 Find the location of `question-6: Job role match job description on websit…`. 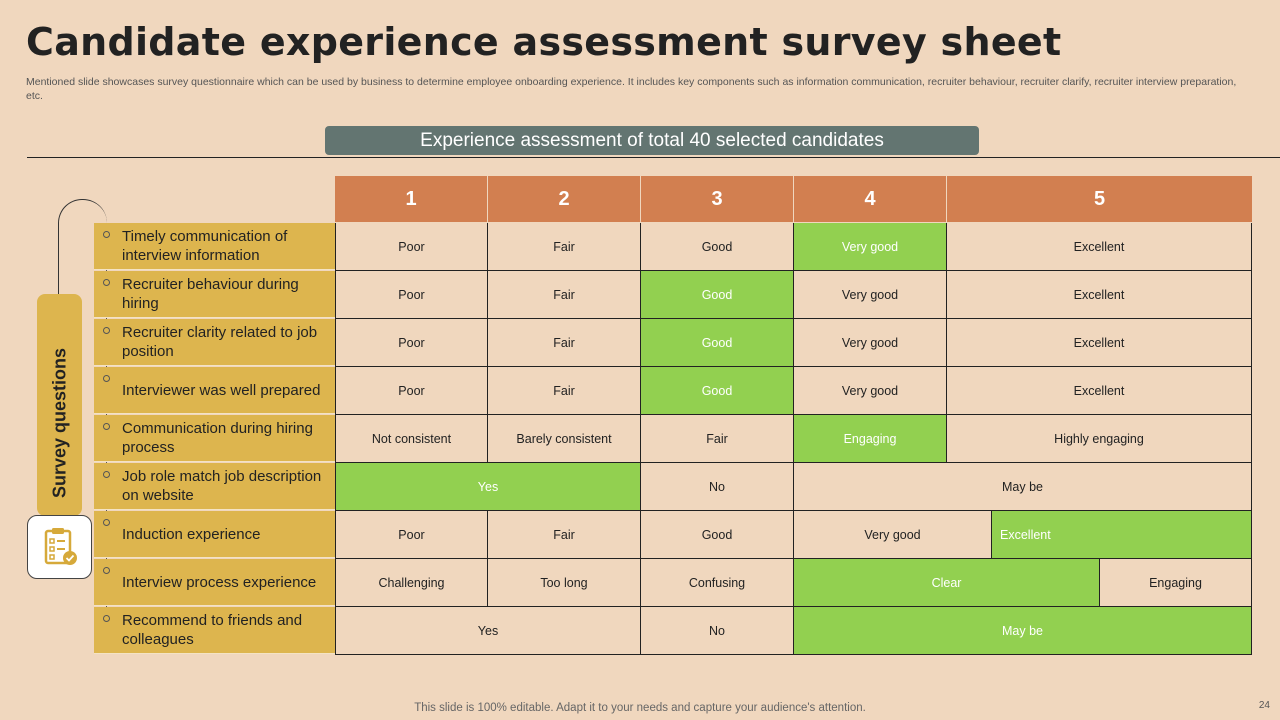

question-6: Job role match job description on websit… is located at coordinates (214, 486).